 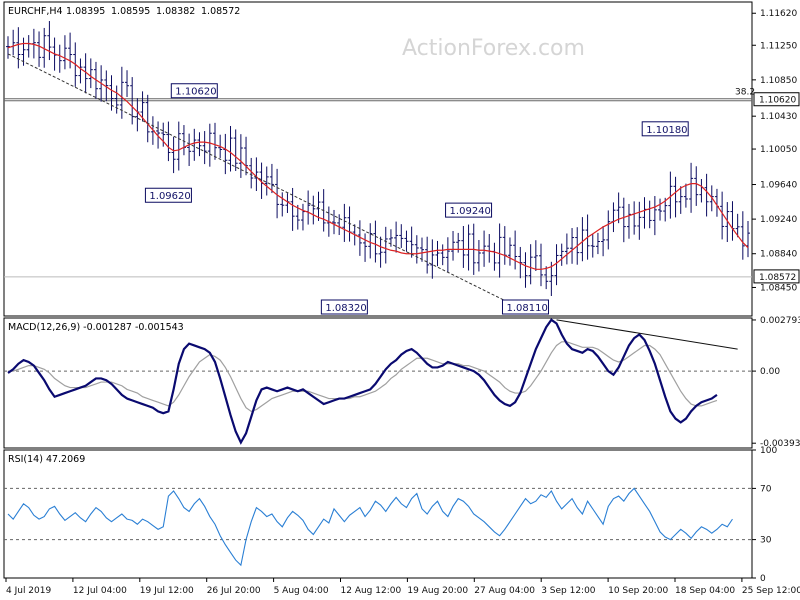 What do you see at coordinates (766, 541) in the screenshot?
I see `rsi-y-tick-label: 30` at bounding box center [766, 541].